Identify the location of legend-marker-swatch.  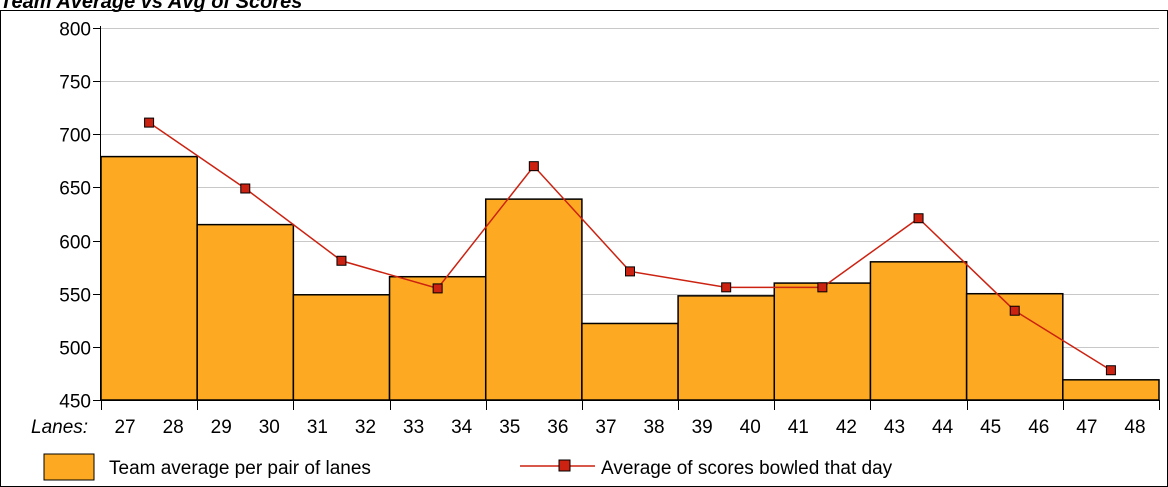
(564, 465).